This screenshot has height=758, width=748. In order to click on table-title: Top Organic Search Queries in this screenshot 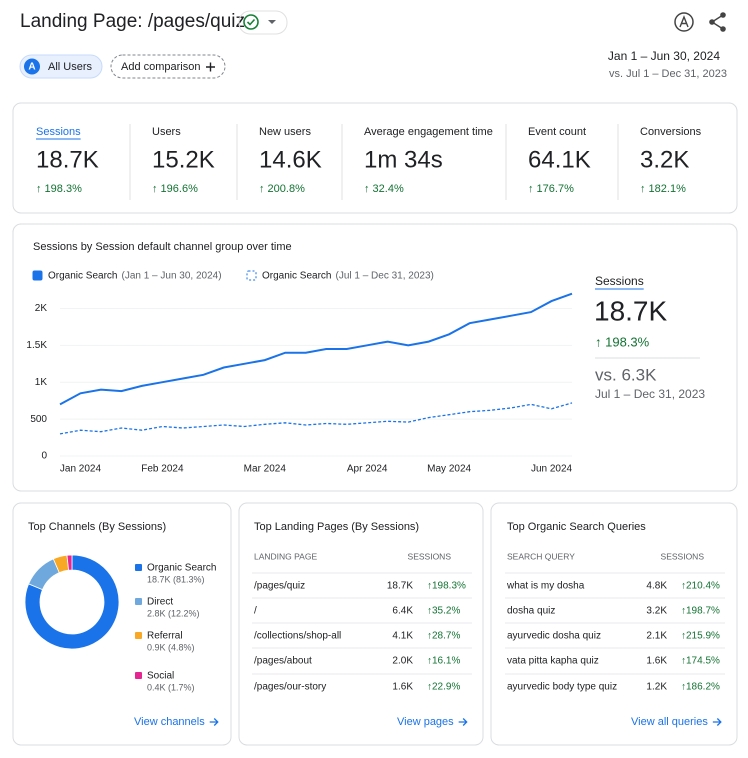, I will do `click(576, 527)`.